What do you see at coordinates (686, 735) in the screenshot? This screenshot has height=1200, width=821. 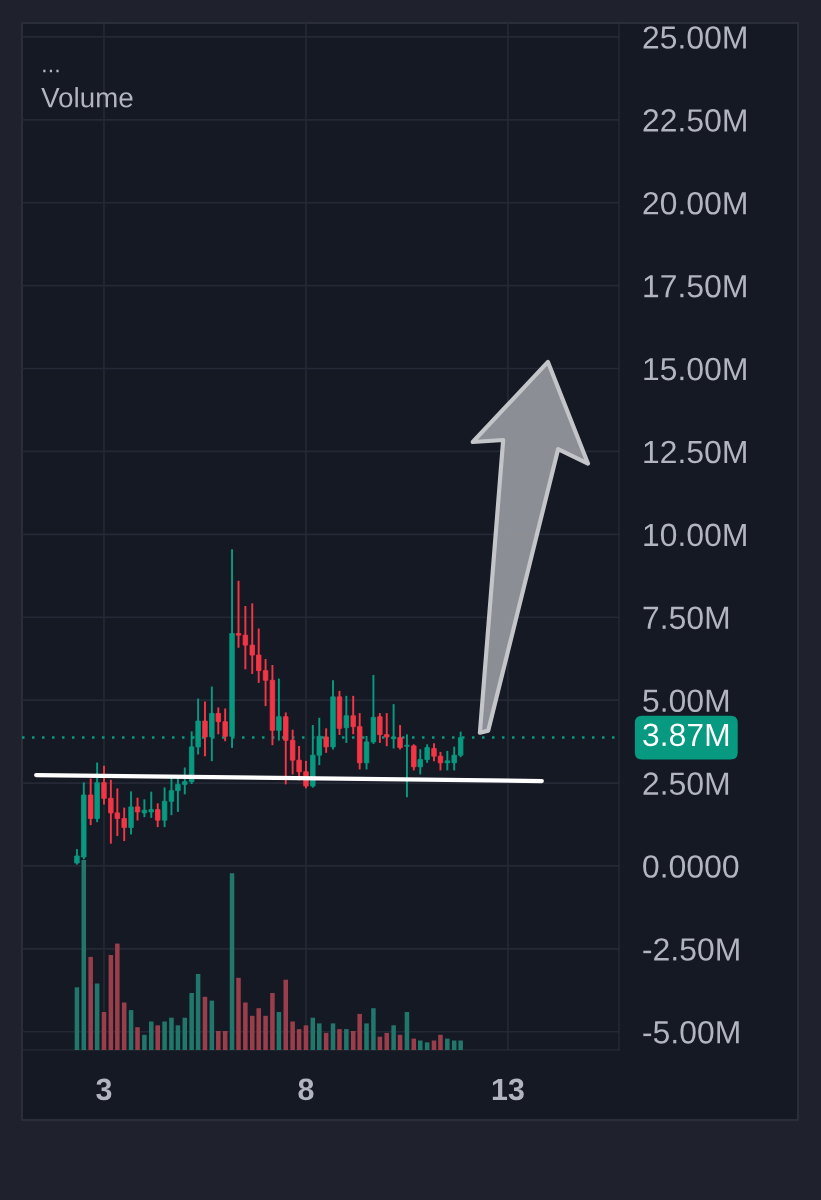 I see `ref-line-label: 3.87M` at bounding box center [686, 735].